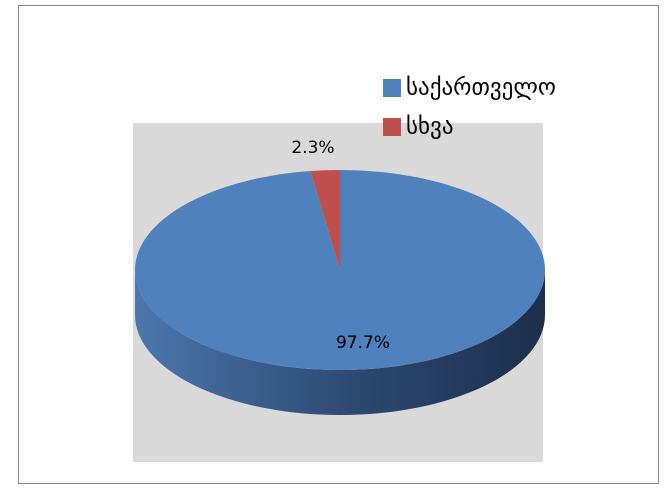 This screenshot has width=667, height=489. Describe the element at coordinates (312, 148) in the screenshot. I see `data-label: 2.3%` at that location.